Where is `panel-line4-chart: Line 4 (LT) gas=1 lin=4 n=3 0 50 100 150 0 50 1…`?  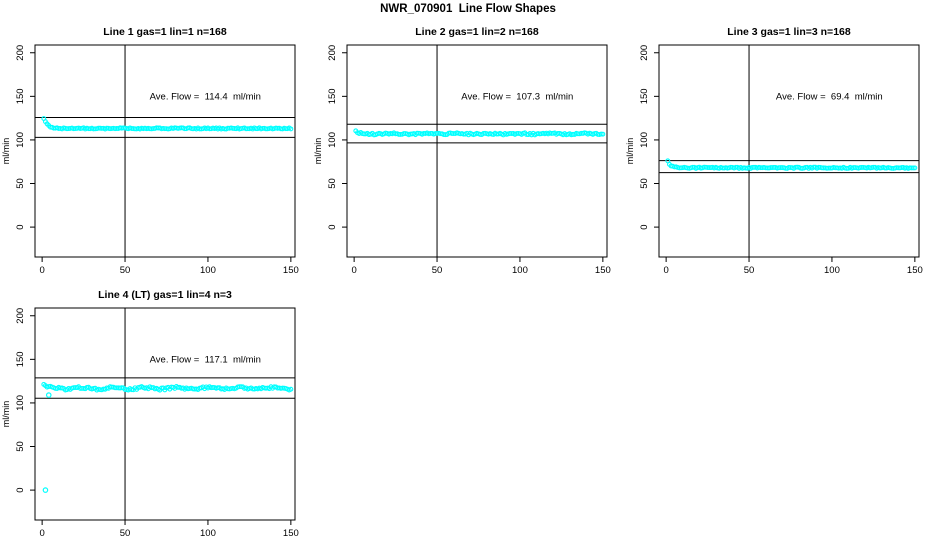
panel-line4-chart: Line 4 (LT) gas=1 lin=4 n=3 0 50 100 150 0 50 1… is located at coordinates (150, 414).